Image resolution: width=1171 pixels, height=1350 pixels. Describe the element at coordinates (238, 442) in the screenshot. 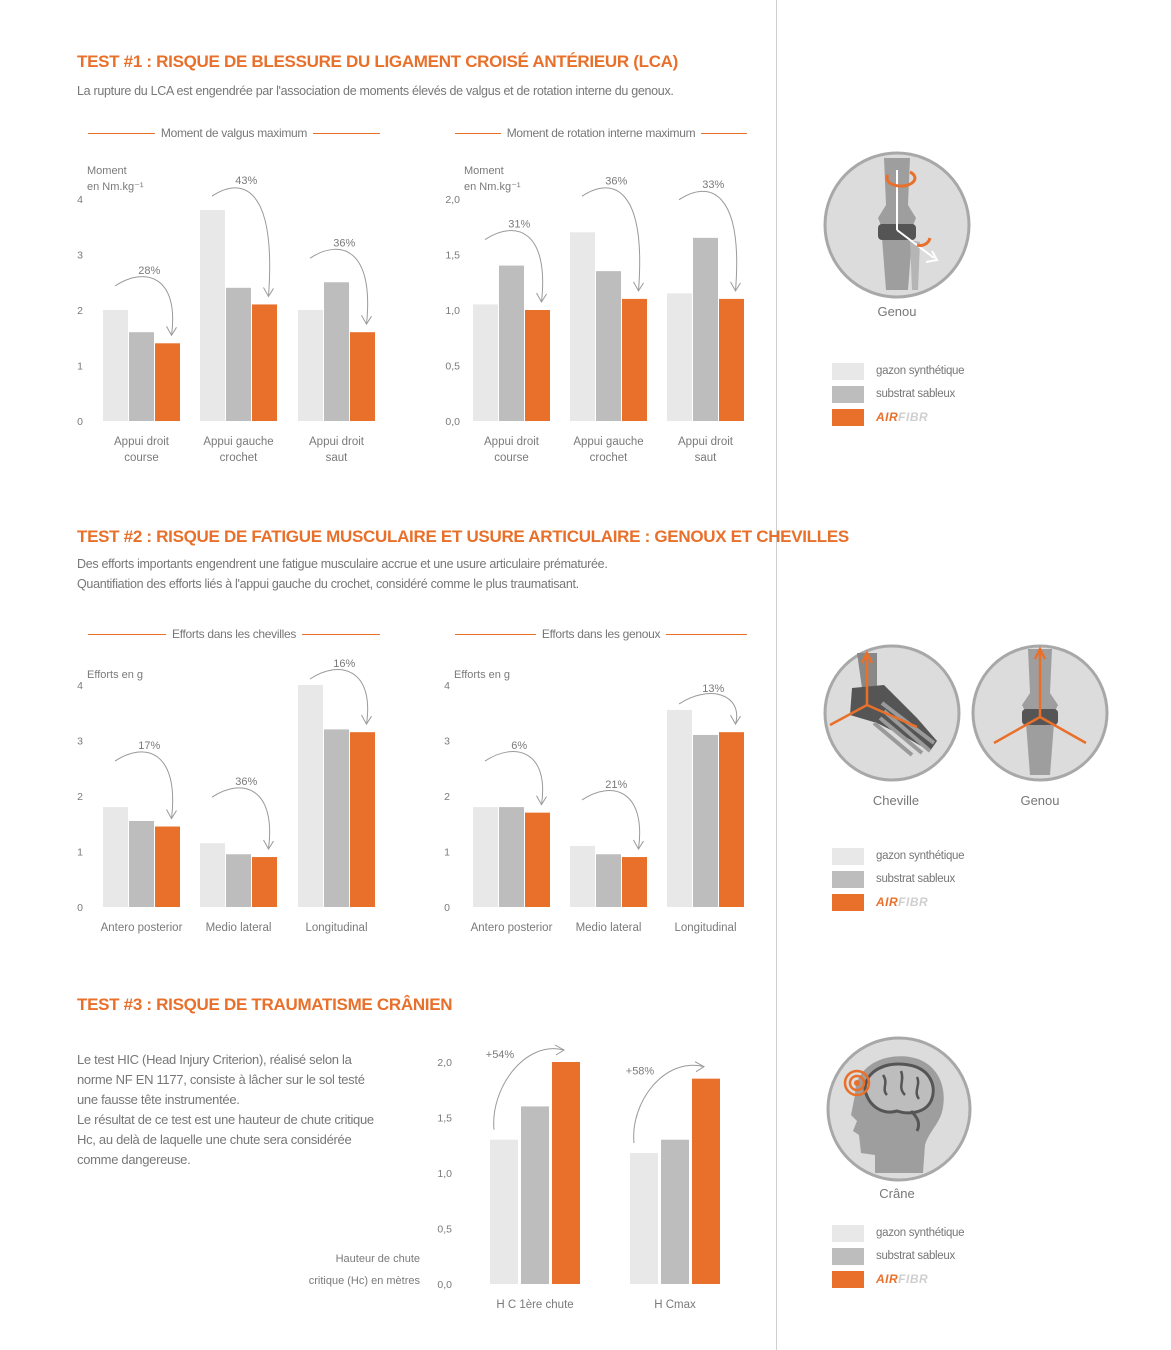

I see `category-label: Appui gauche` at that location.